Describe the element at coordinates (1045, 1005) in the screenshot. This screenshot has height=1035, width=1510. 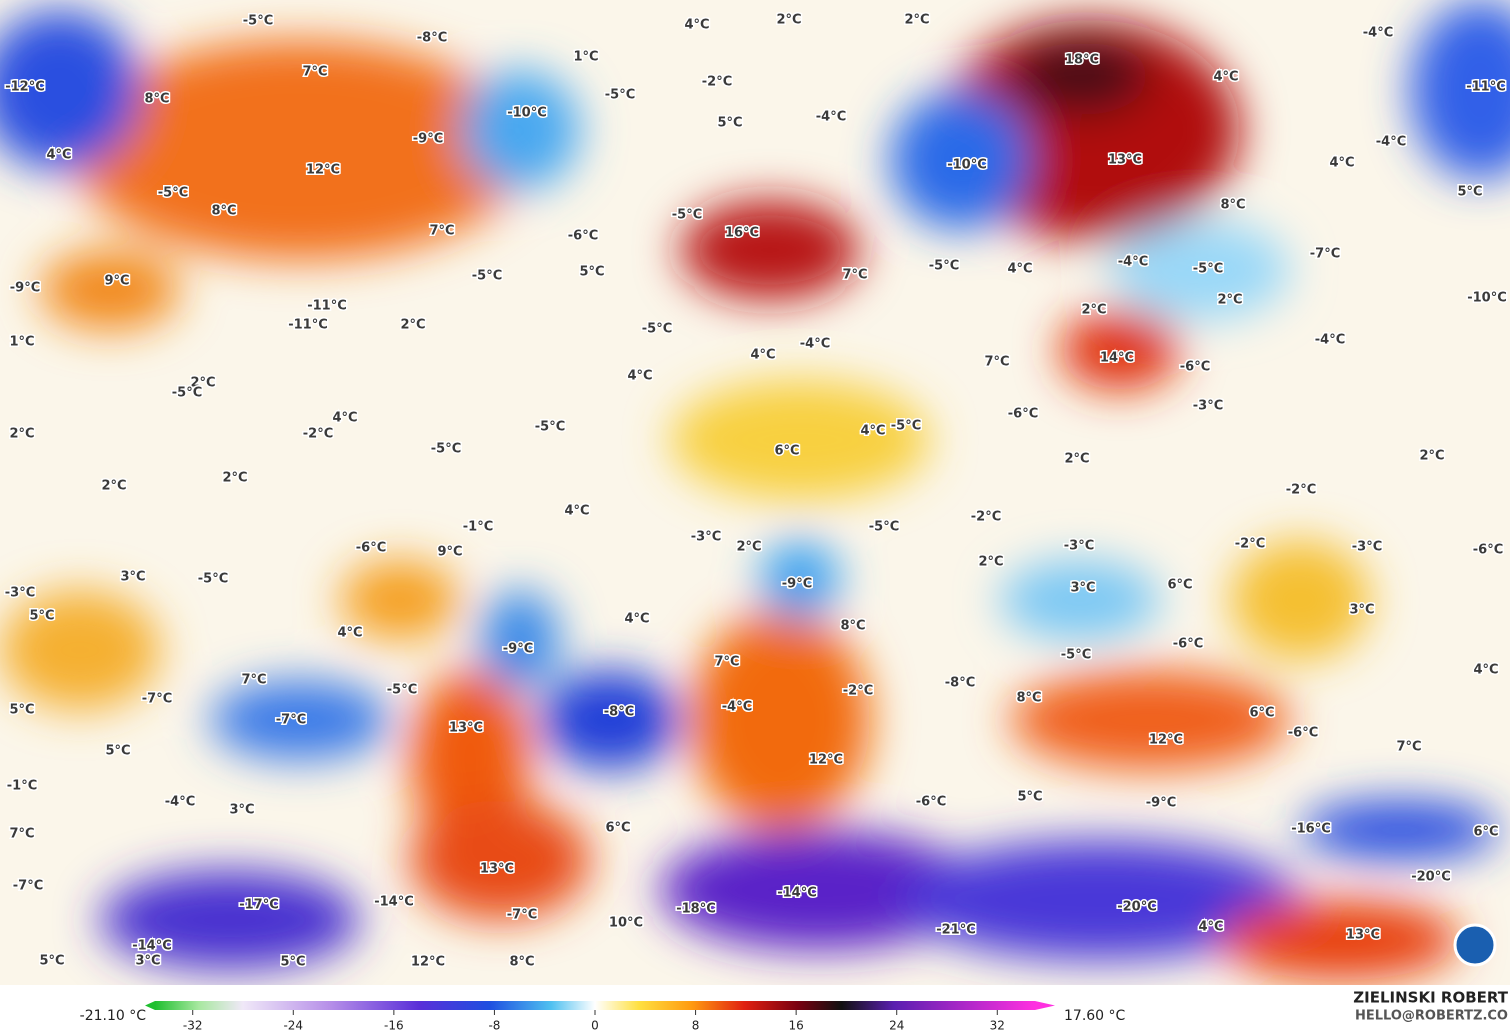
I see `colorbar-max-arrow` at that location.